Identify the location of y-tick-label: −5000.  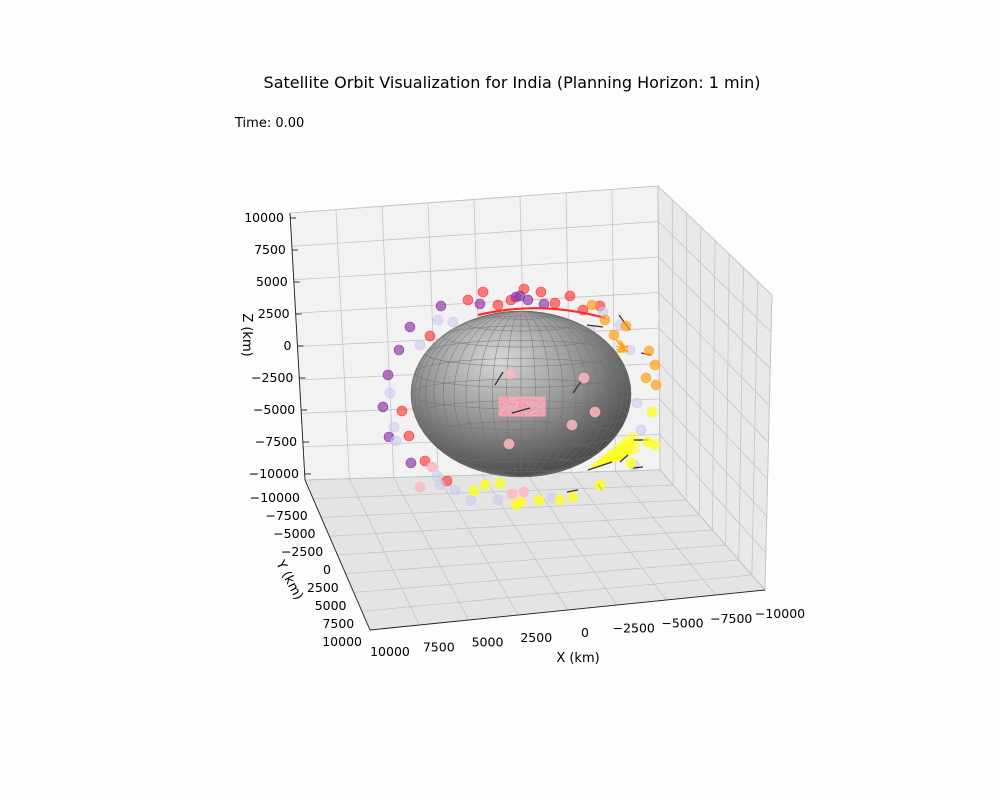
(294, 533).